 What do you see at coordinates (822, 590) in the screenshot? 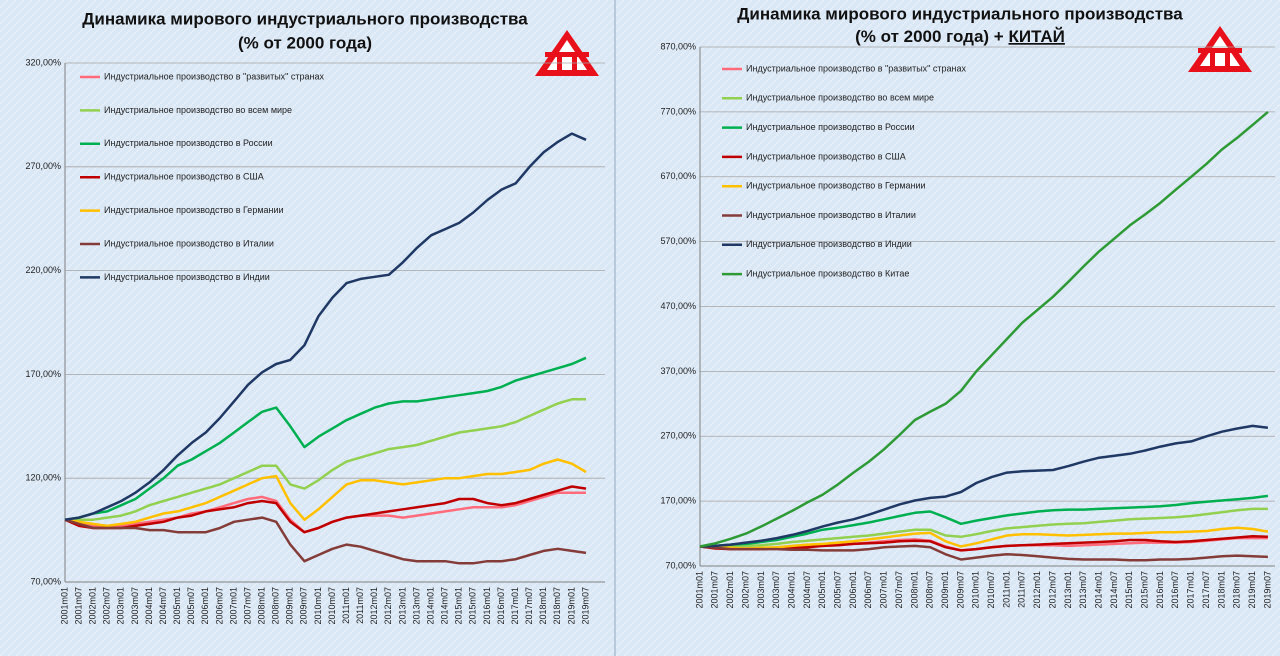
I see `x-tick-label: 2005m01` at bounding box center [822, 590].